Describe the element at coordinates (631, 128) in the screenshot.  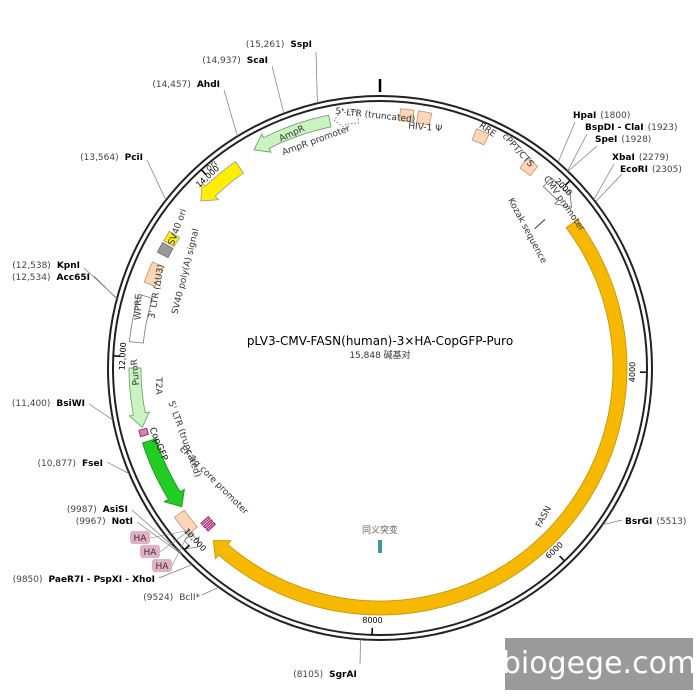
I see `site-label: BspDI - ClaI (1923)` at that location.